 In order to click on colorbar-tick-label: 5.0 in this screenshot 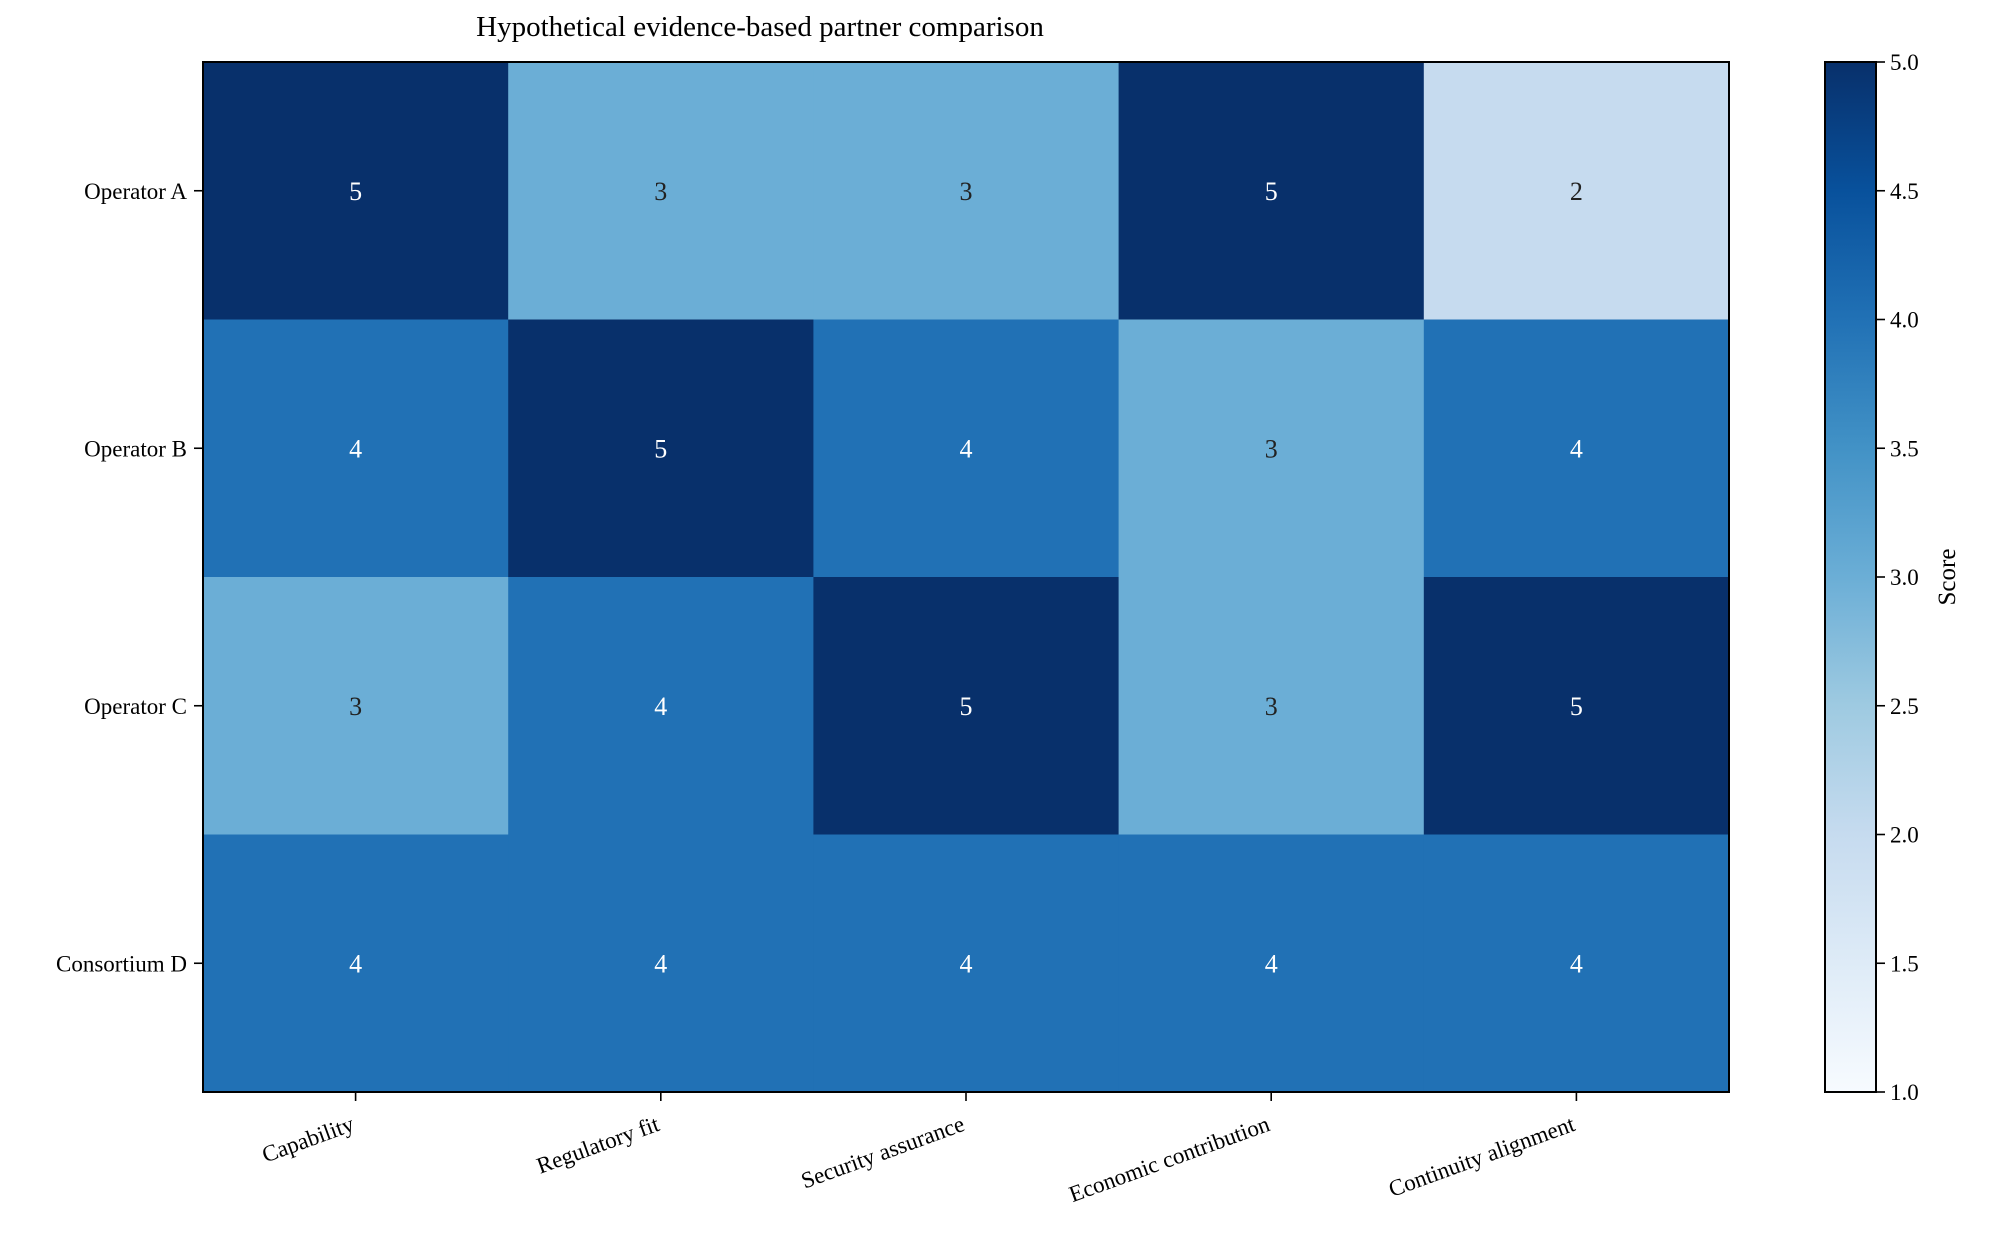, I will do `click(1904, 62)`.